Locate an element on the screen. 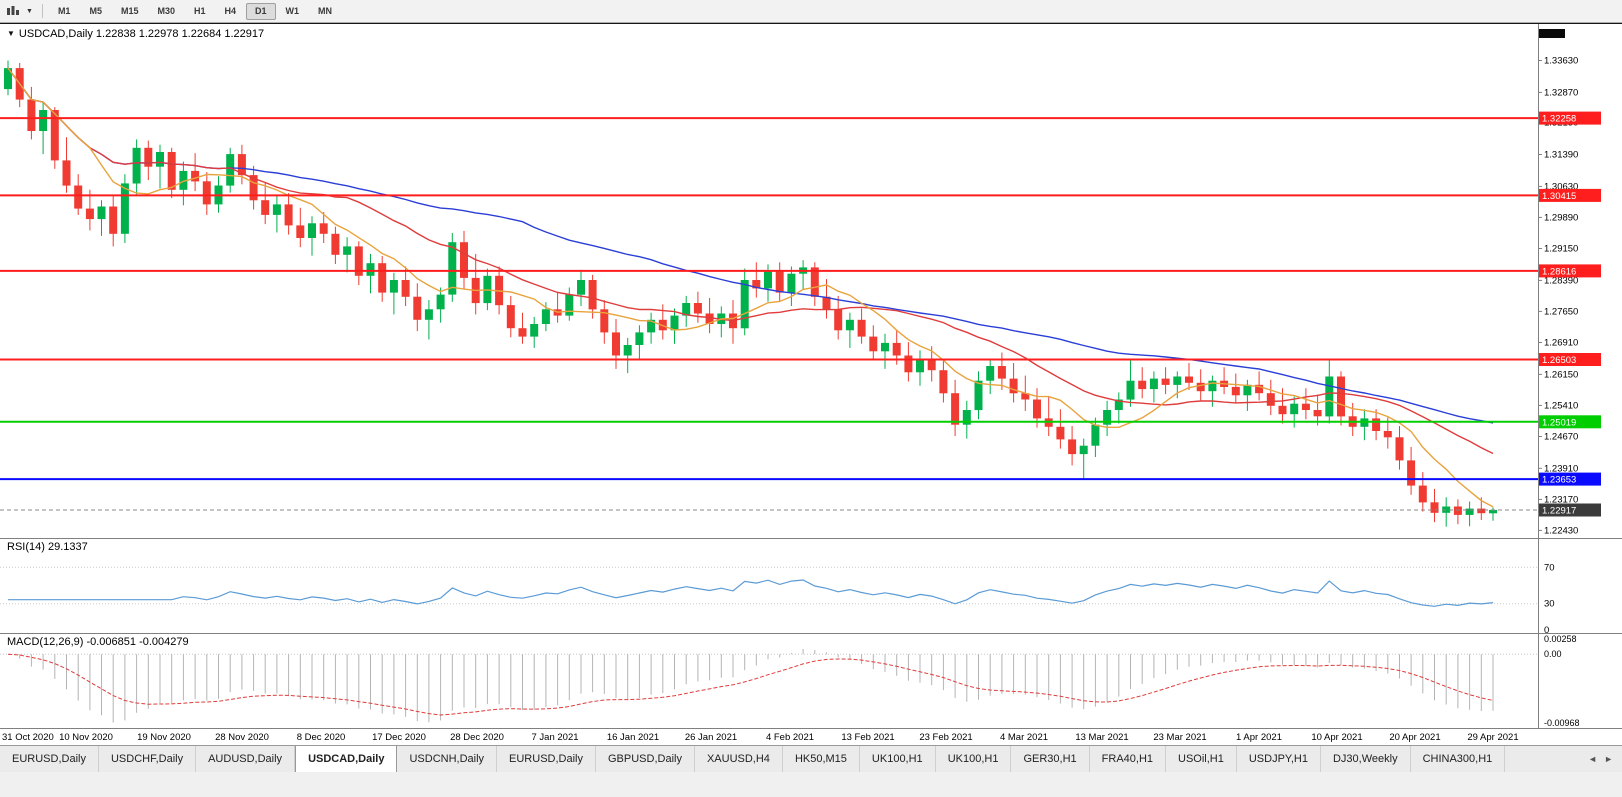 The height and width of the screenshot is (797, 1622). axis-top-marker is located at coordinates (1552, 33).